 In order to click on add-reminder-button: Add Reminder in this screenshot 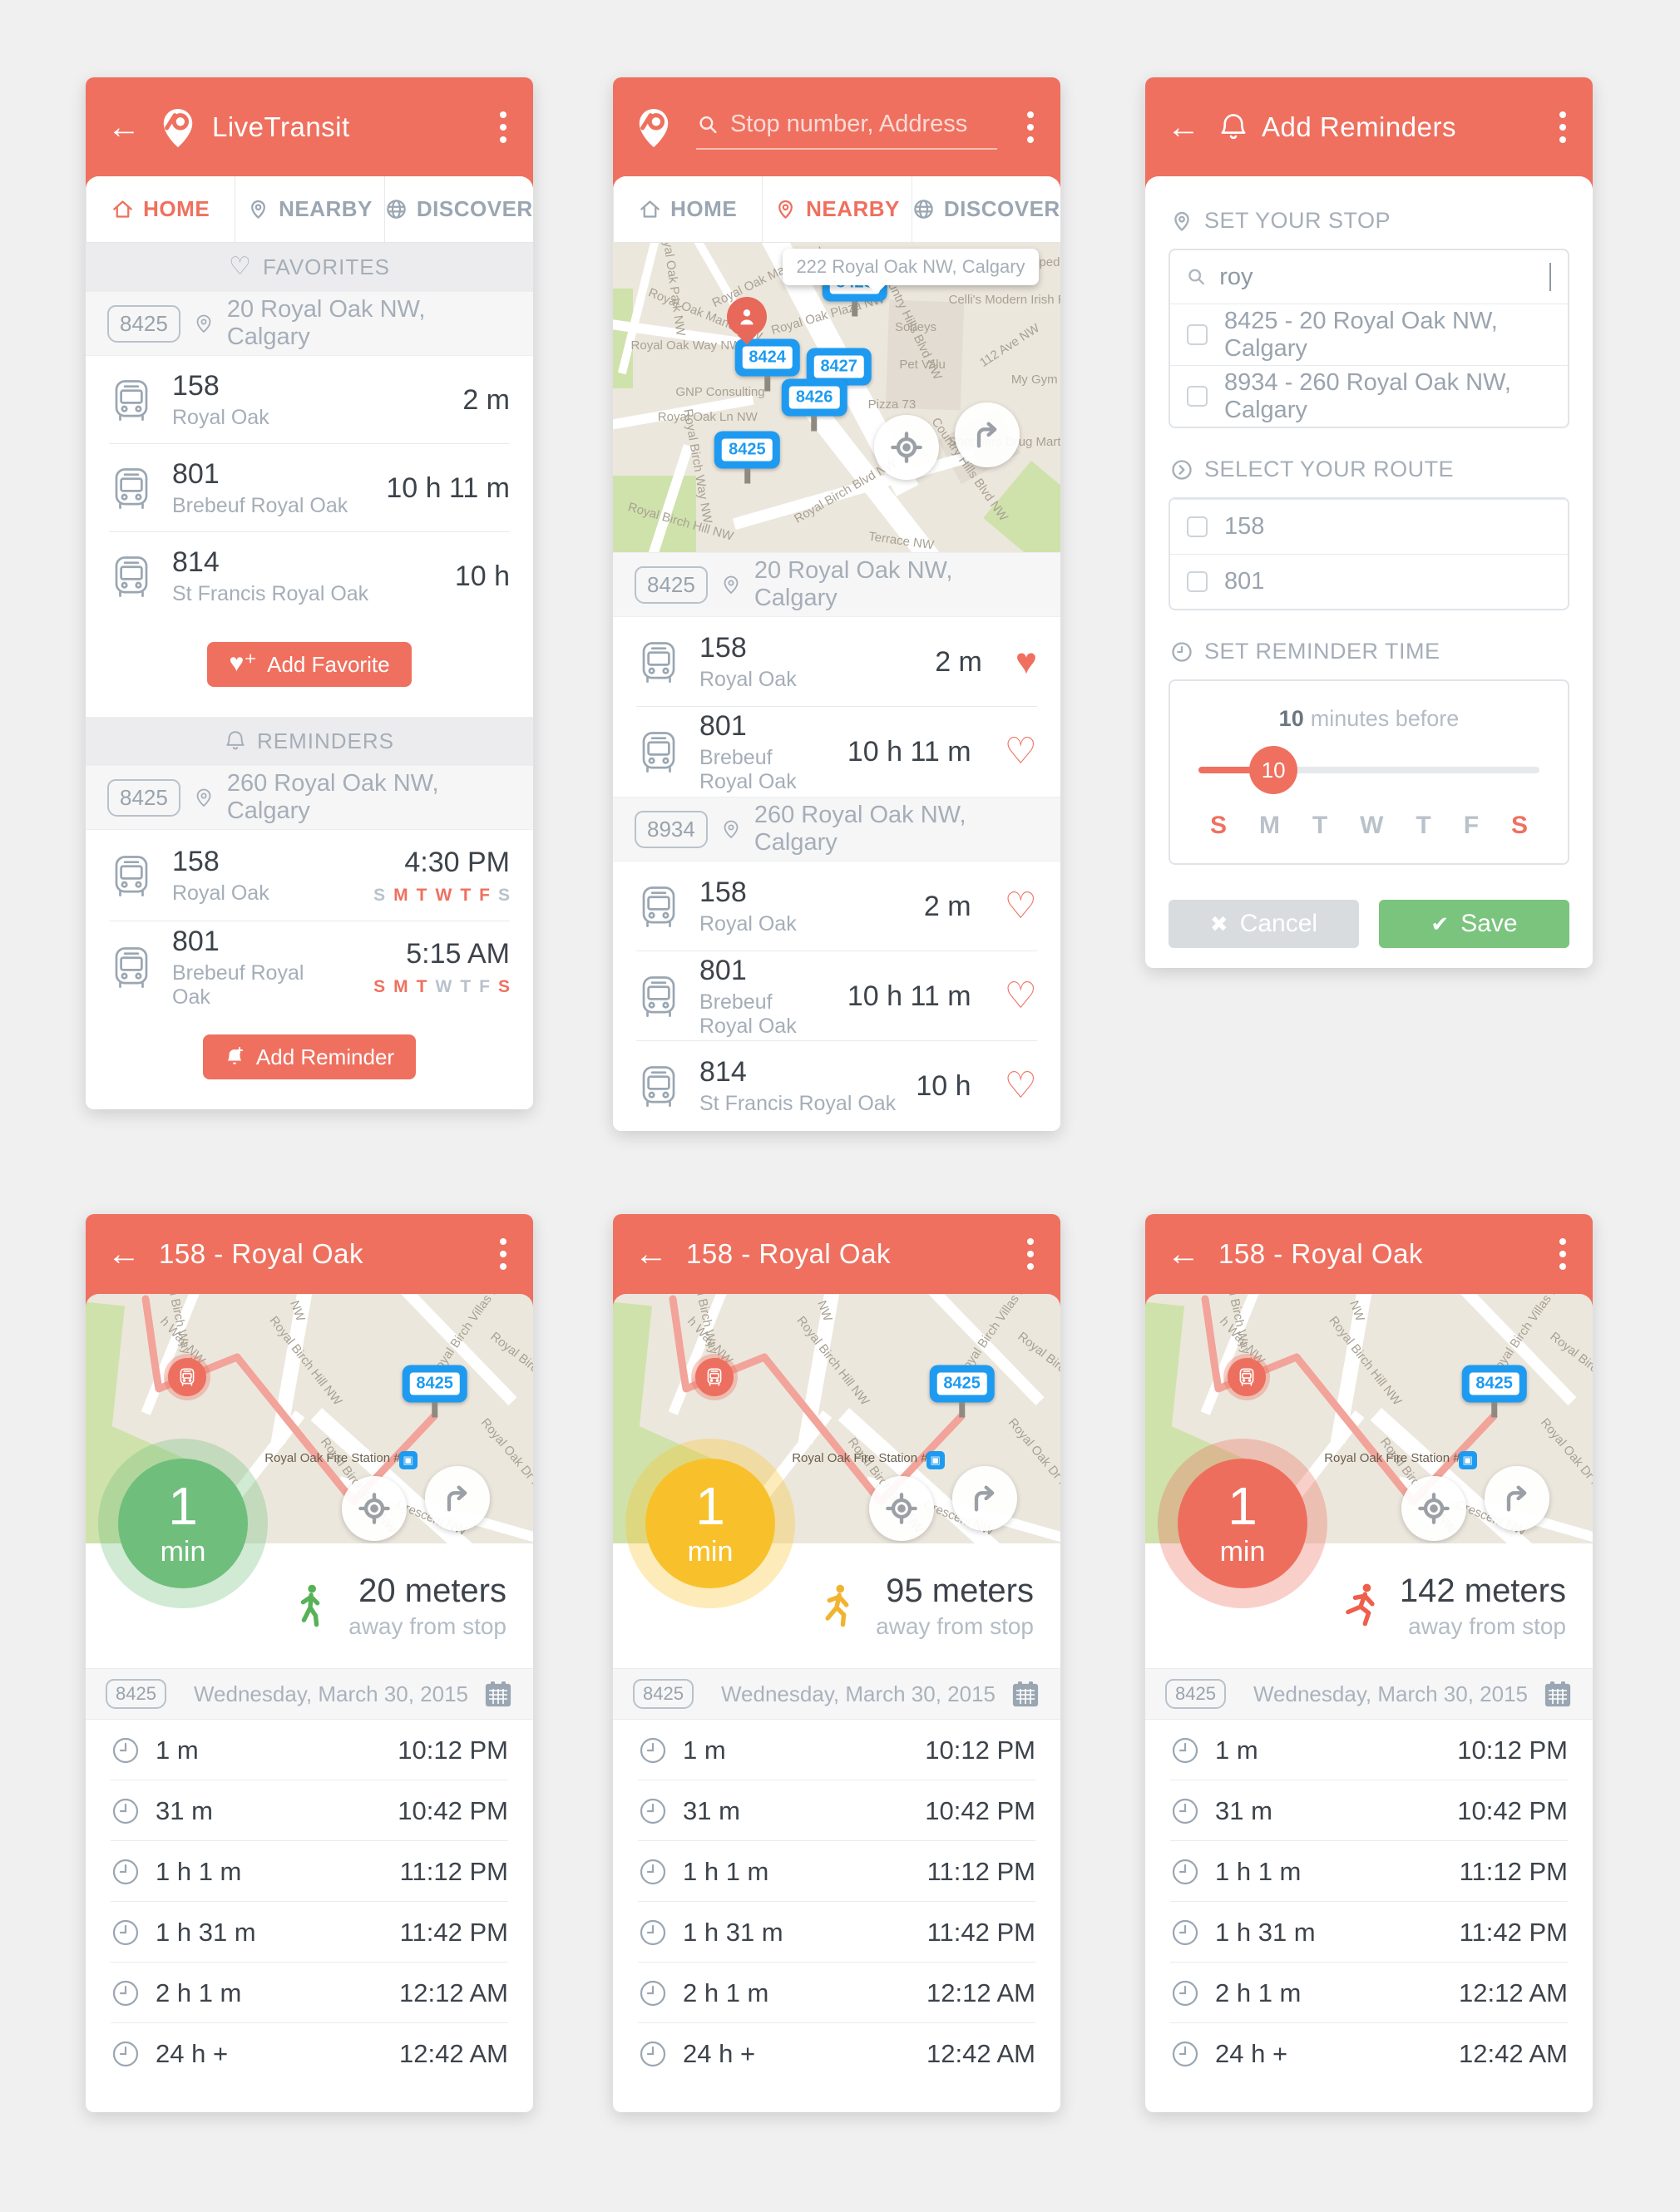, I will do `click(309, 1056)`.